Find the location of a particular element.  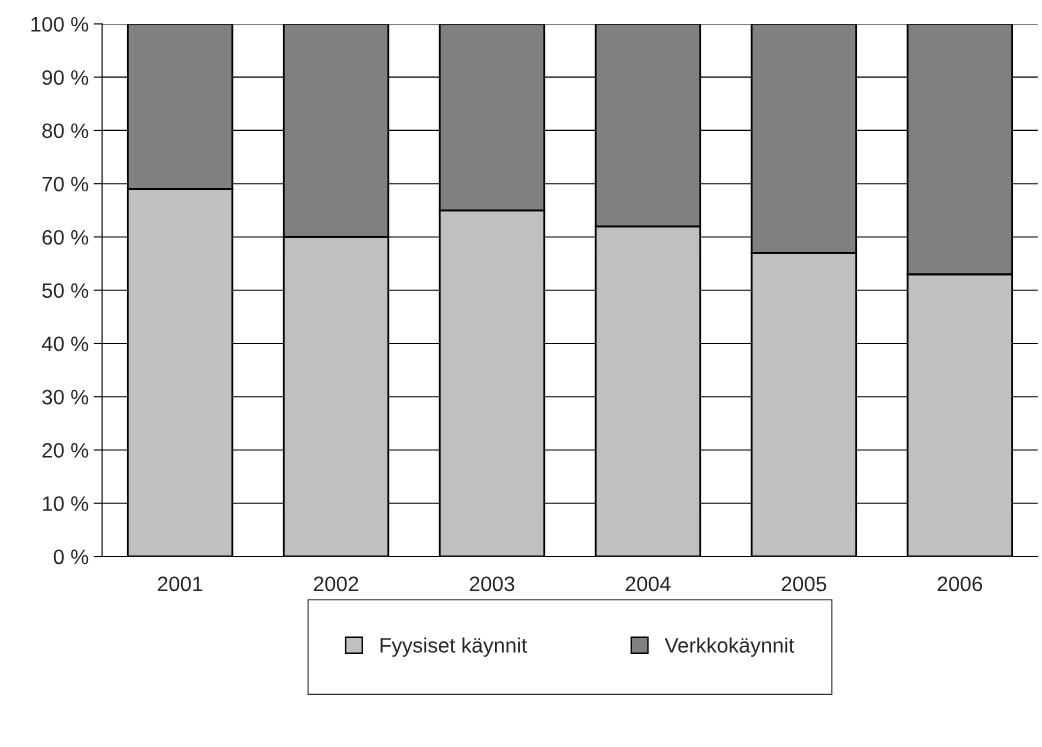

y-tick-label: 90 % is located at coordinates (65, 77).